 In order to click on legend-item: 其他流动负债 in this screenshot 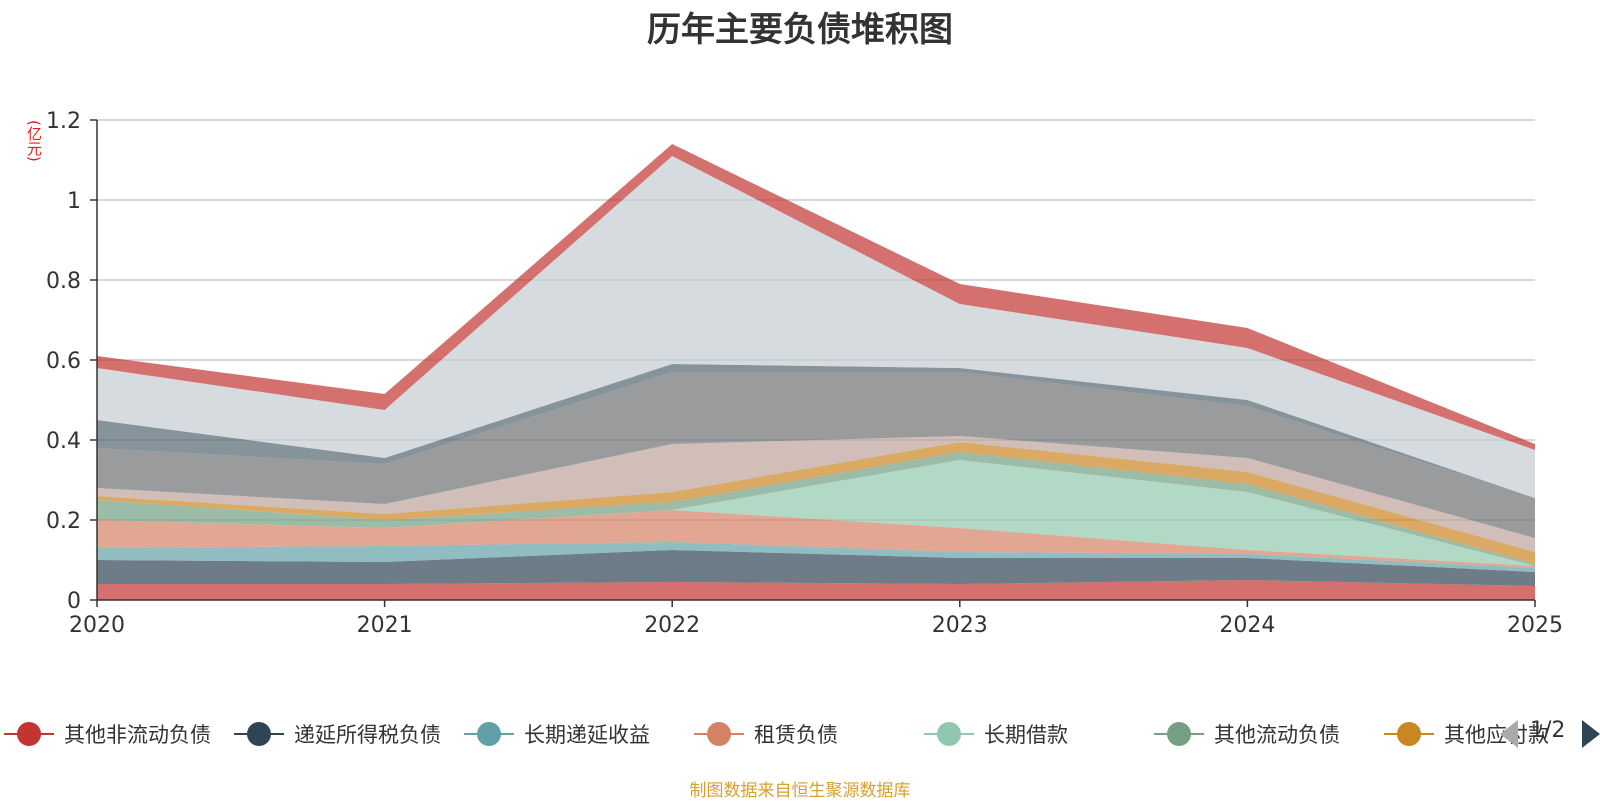, I will do `click(1247, 734)`.